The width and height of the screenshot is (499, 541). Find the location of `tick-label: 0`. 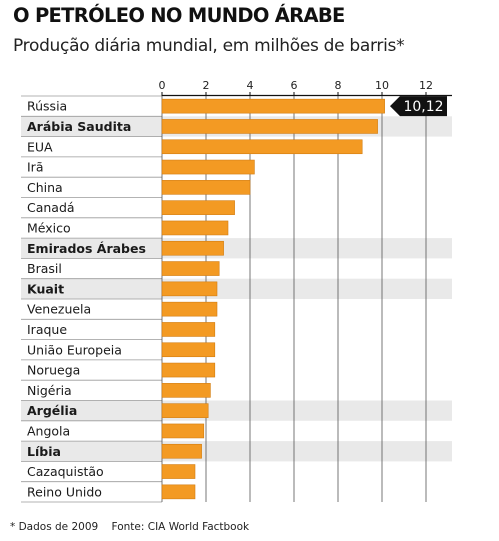

tick-label: 0 is located at coordinates (162, 85).